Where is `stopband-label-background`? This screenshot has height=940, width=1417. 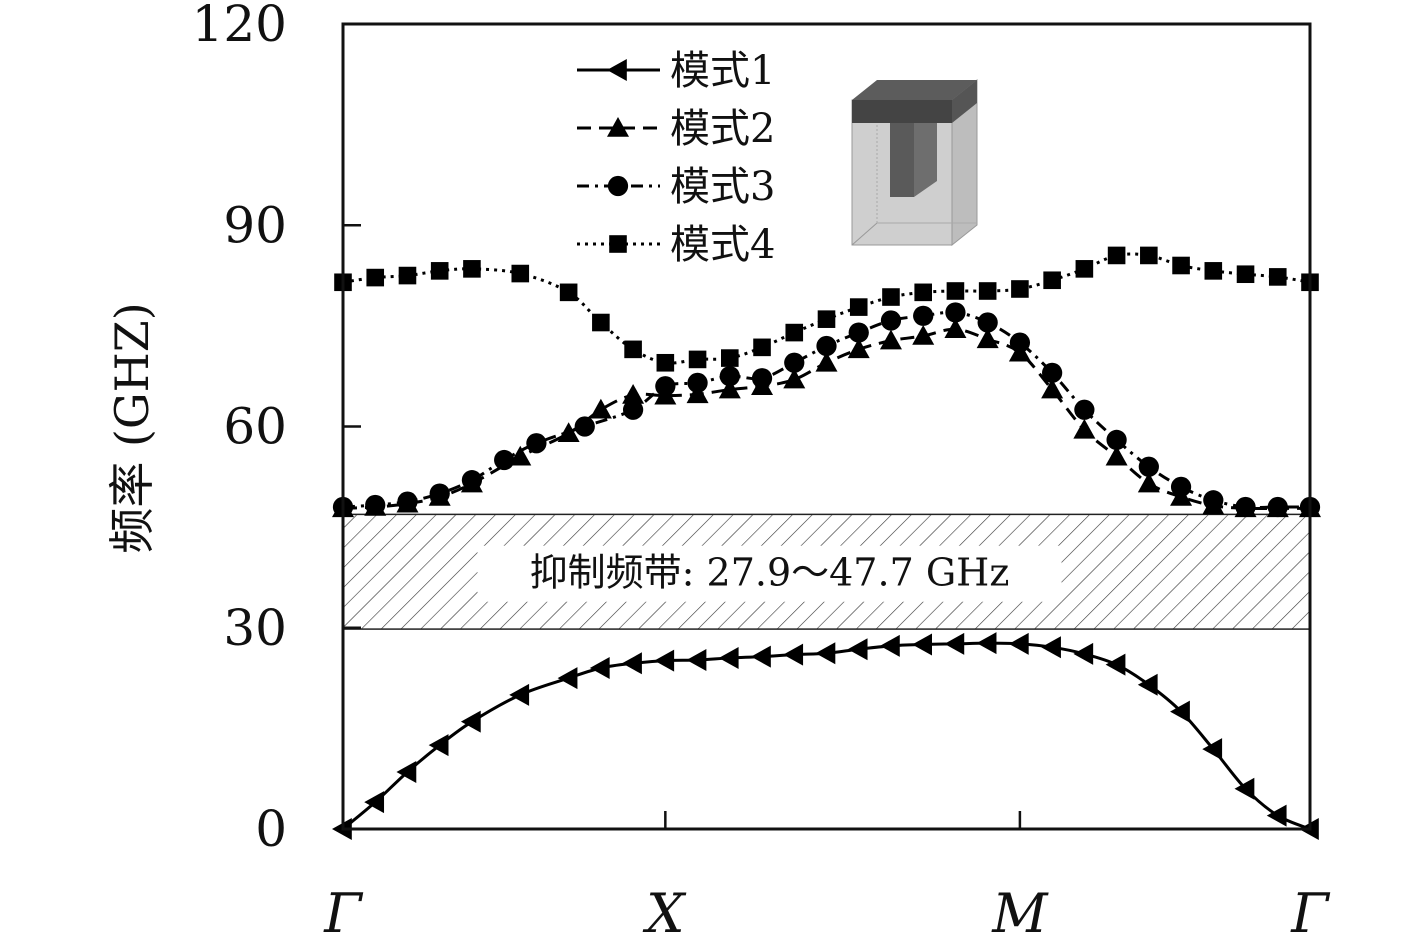 stopband-label-background is located at coordinates (769, 573).